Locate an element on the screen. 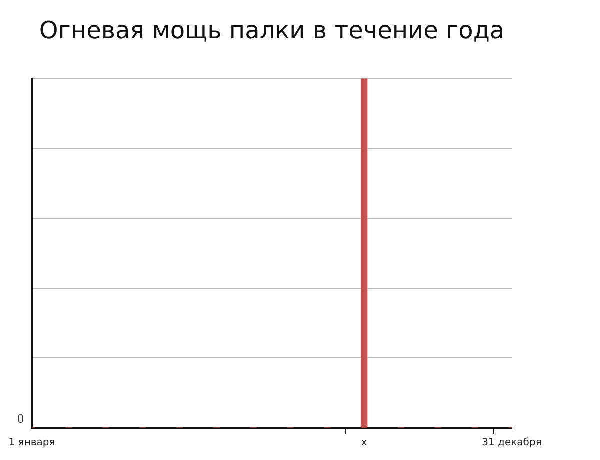  text: 0 is located at coordinates (21, 418).